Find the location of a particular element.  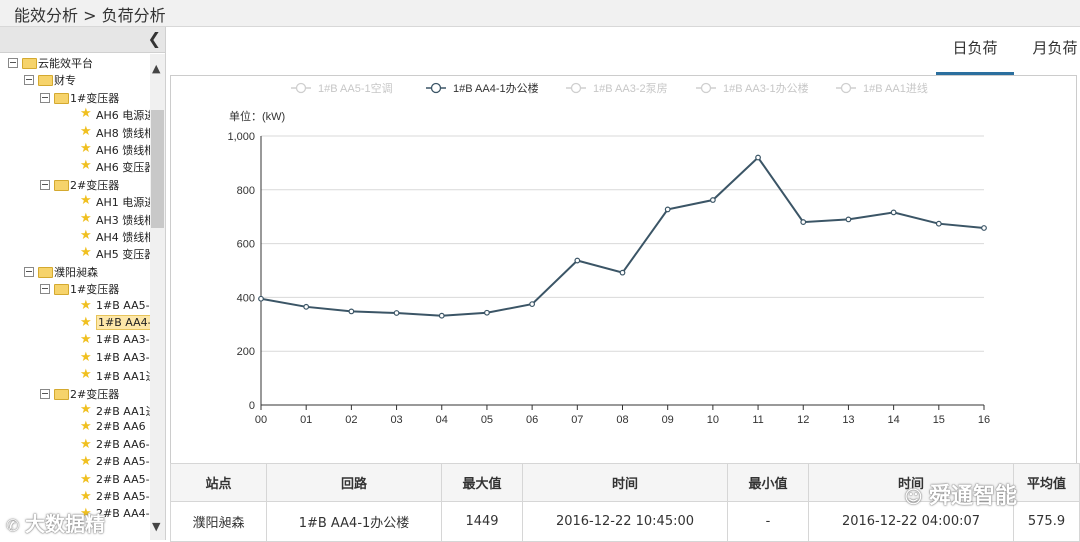

wechat-icon: ☺ is located at coordinates (917, 497).